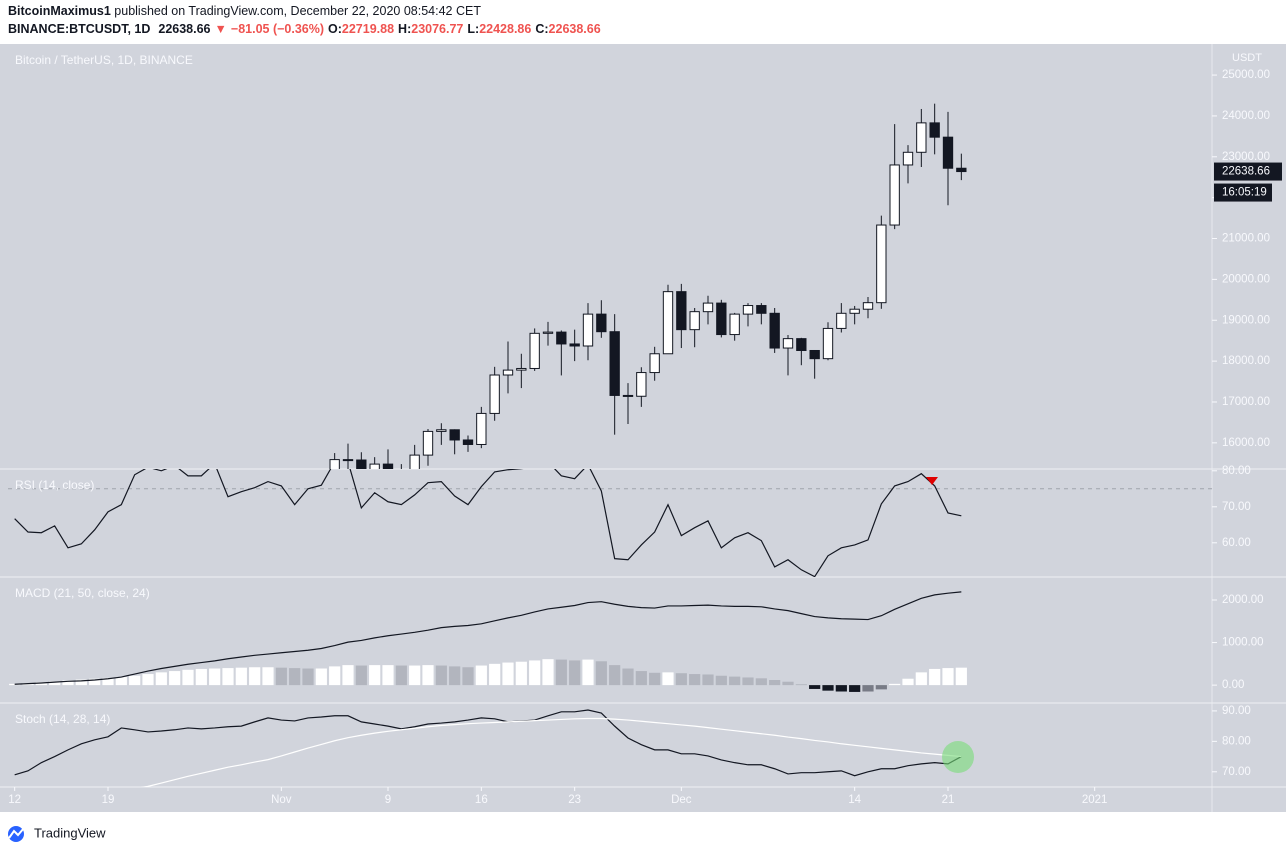 This screenshot has width=1286, height=852. I want to click on ohlc-value: 22719.88, so click(368, 29).